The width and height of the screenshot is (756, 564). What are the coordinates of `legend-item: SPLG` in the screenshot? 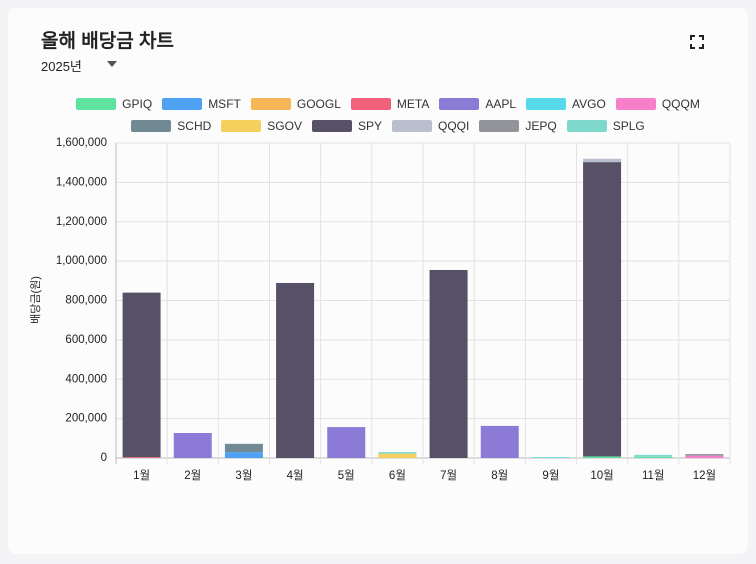 It's located at (605, 126).